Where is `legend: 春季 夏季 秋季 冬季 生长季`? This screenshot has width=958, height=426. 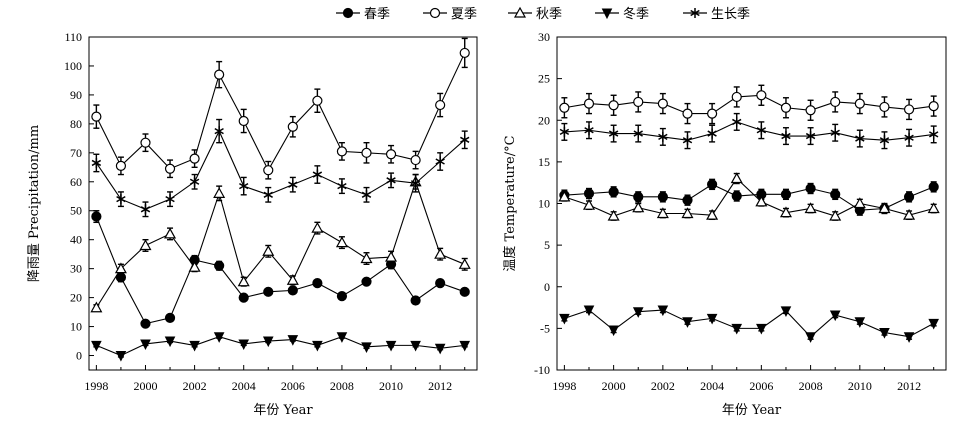 legend: 春季 夏季 秋季 冬季 生长季 is located at coordinates (543, 14).